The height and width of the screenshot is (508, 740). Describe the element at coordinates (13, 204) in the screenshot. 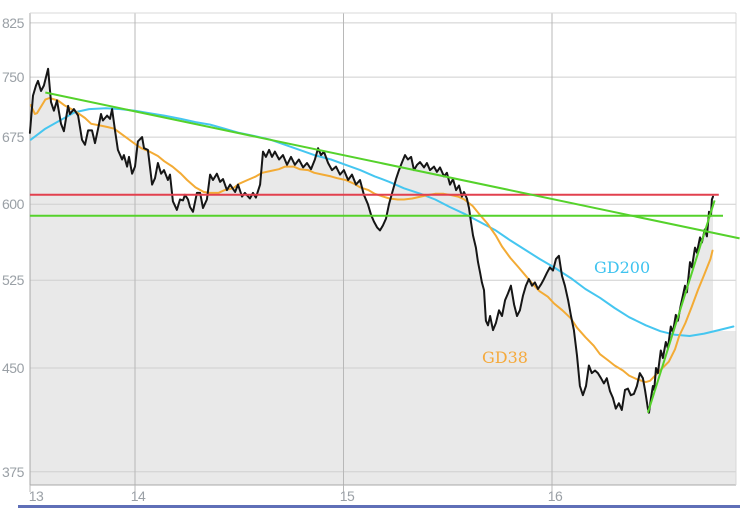

I see `y-axis-label: 600` at that location.